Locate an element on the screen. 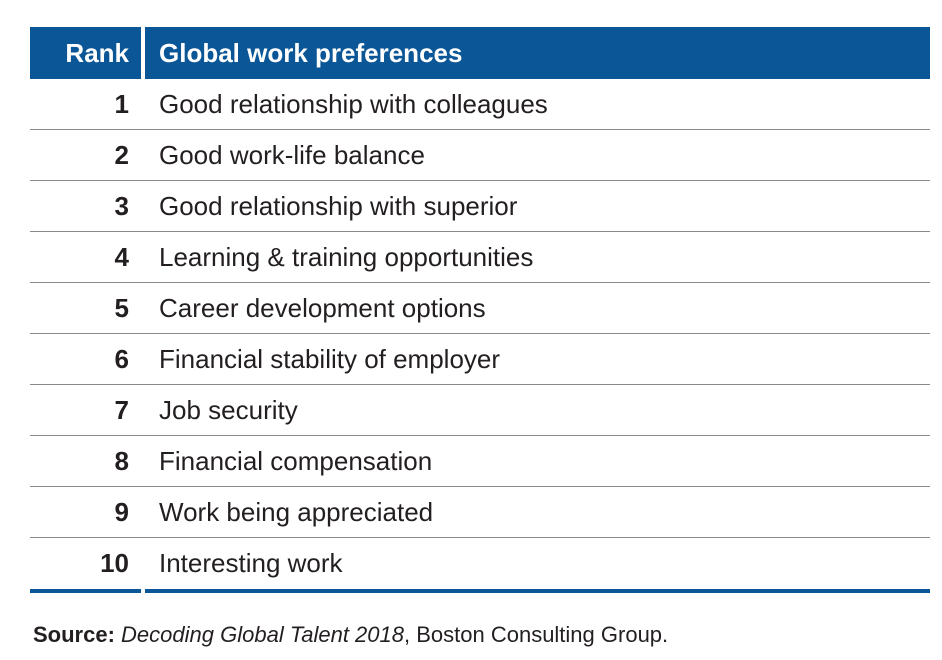 This screenshot has height=660, width=942. source-label: Source: is located at coordinates (74, 634).